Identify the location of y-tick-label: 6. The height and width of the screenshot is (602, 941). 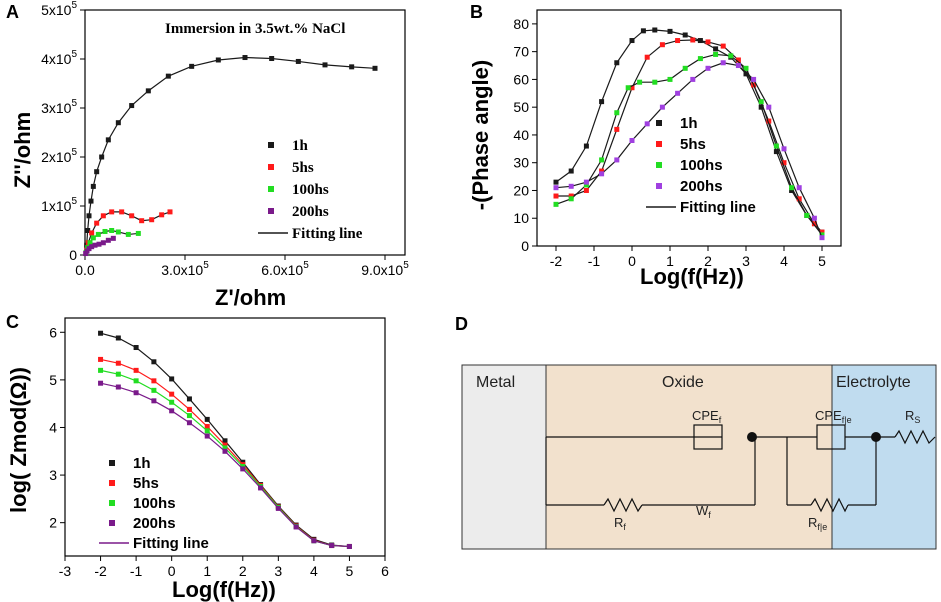
(53, 332).